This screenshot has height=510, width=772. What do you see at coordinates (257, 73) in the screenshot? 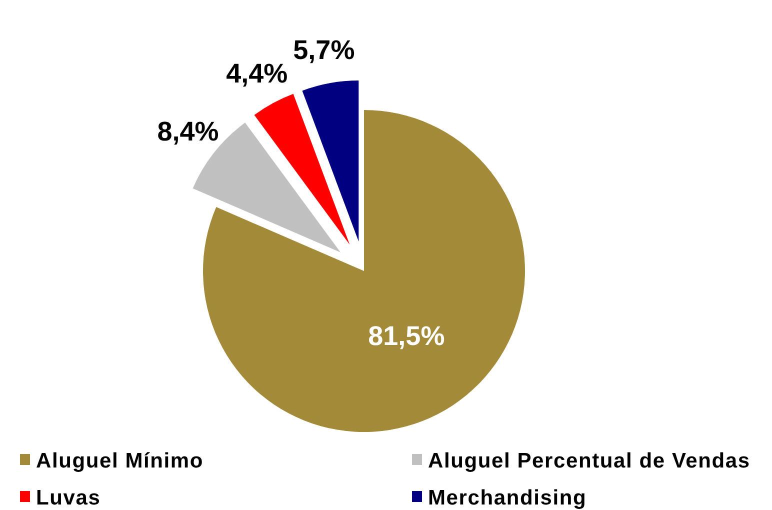
I see `data-label: 4,4%` at bounding box center [257, 73].